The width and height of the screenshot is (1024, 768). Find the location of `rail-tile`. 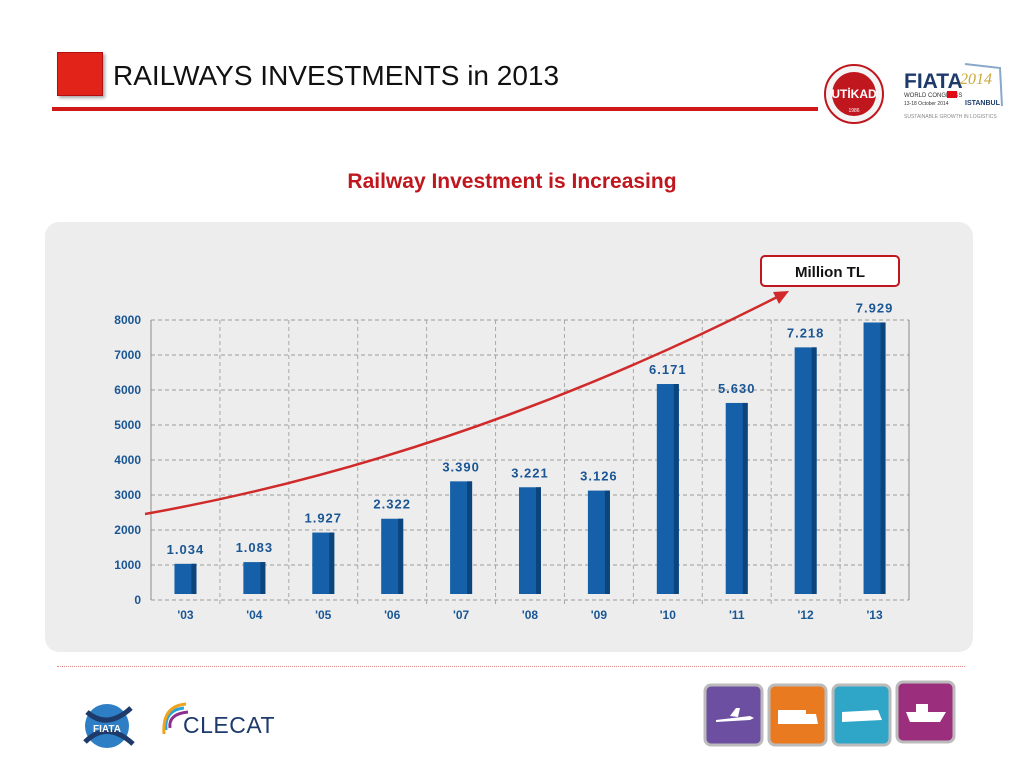

rail-tile is located at coordinates (861, 715).